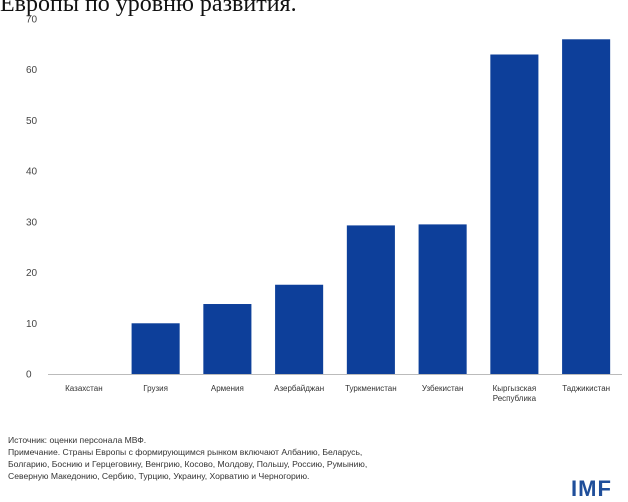 This screenshot has height=502, width=628. Describe the element at coordinates (155, 388) in the screenshot. I see `category-label: Грузия` at that location.